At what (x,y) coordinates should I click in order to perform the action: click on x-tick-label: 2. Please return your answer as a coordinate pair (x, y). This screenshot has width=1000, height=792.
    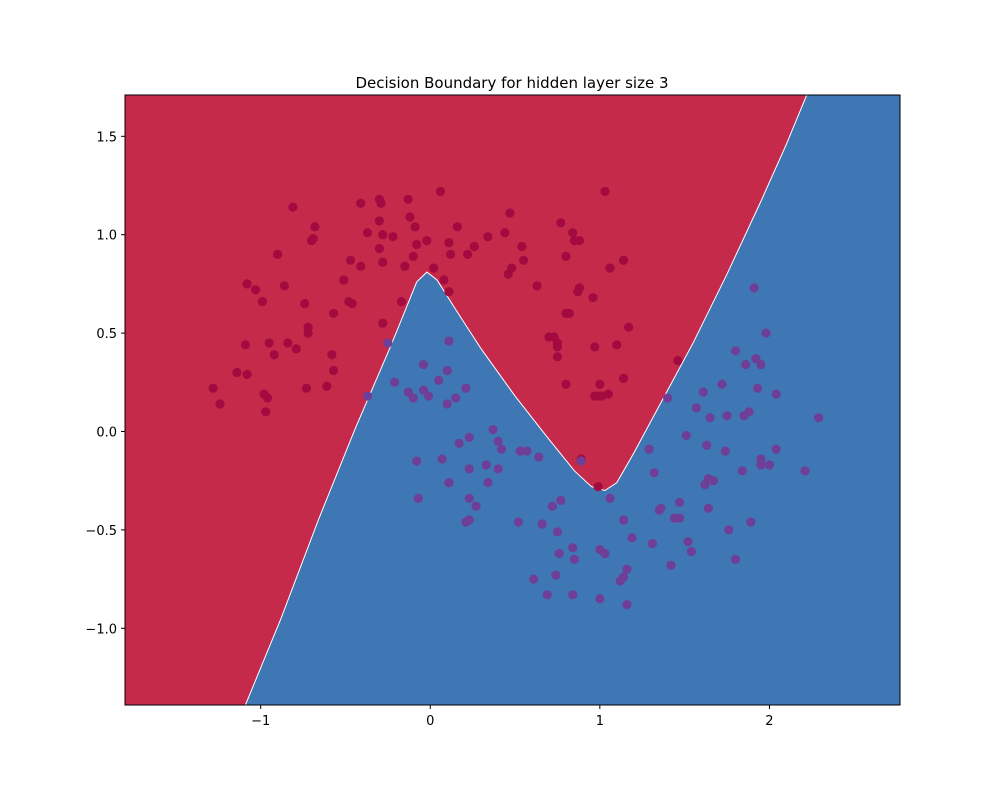
    Looking at the image, I should click on (769, 721).